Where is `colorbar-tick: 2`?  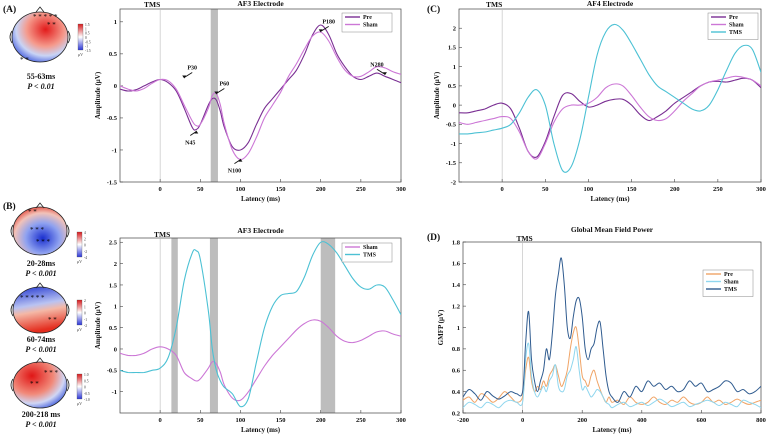
colorbar-tick: 2 is located at coordinates (85, 239).